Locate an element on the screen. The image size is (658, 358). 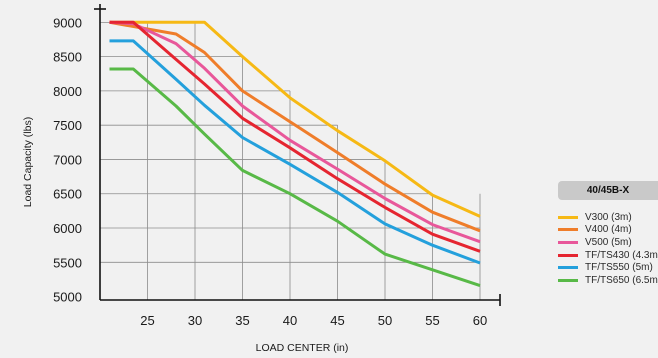
legend-item: TF/TS650 (6.5m) is located at coordinates (608, 280).